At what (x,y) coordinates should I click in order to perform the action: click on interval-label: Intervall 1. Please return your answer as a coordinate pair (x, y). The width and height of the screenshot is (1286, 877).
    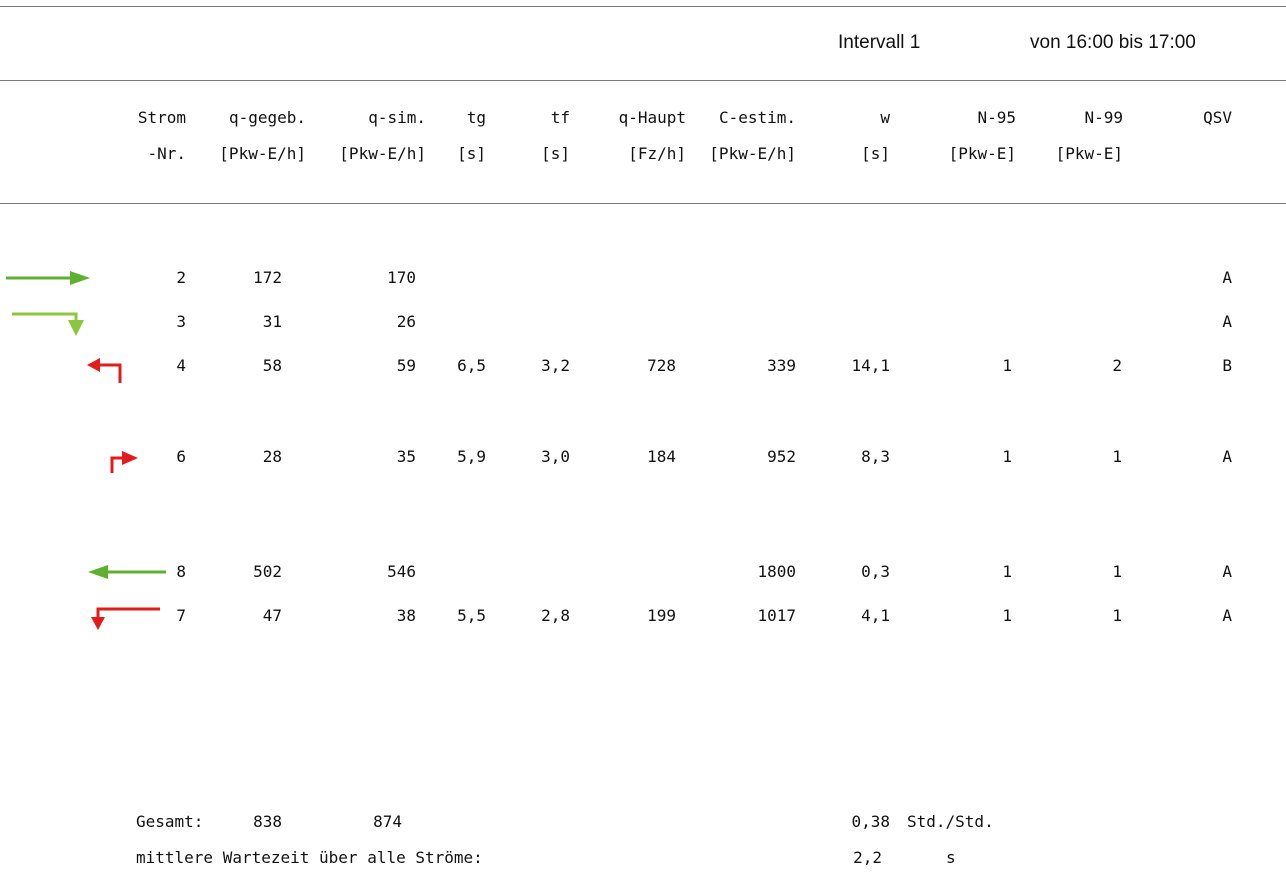
    Looking at the image, I should click on (879, 42).